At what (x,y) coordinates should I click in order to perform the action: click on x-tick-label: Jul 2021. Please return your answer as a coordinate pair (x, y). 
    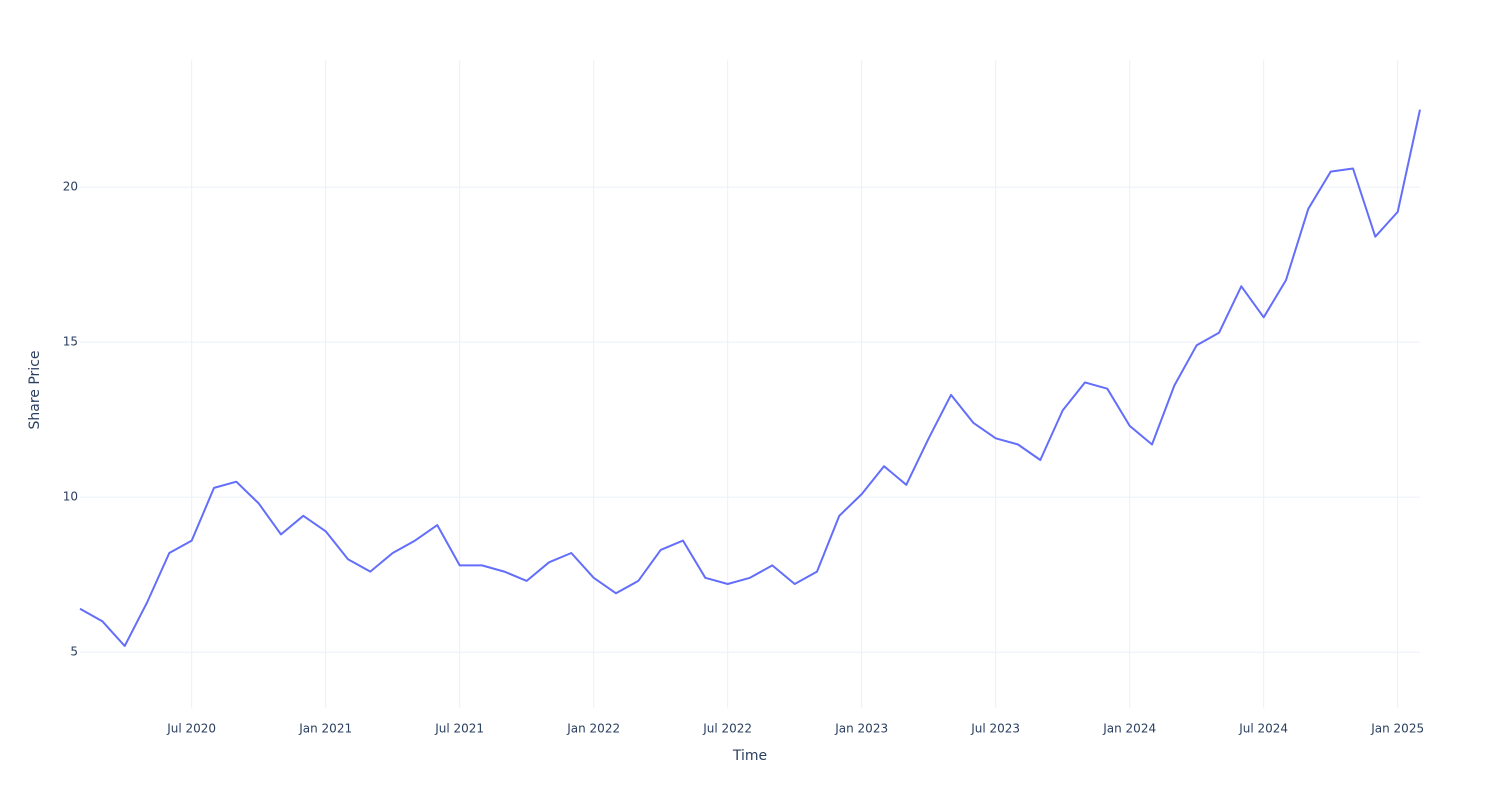
    Looking at the image, I should click on (459, 729).